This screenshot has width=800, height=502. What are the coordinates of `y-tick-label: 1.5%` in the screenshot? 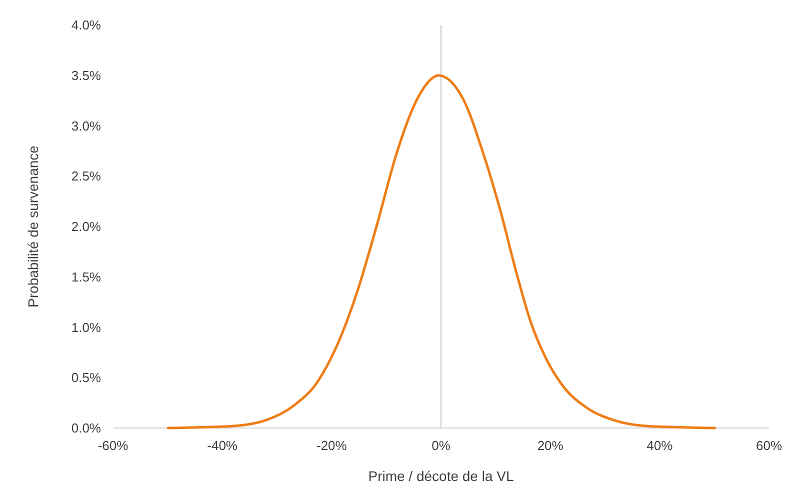 It's located at (86, 276).